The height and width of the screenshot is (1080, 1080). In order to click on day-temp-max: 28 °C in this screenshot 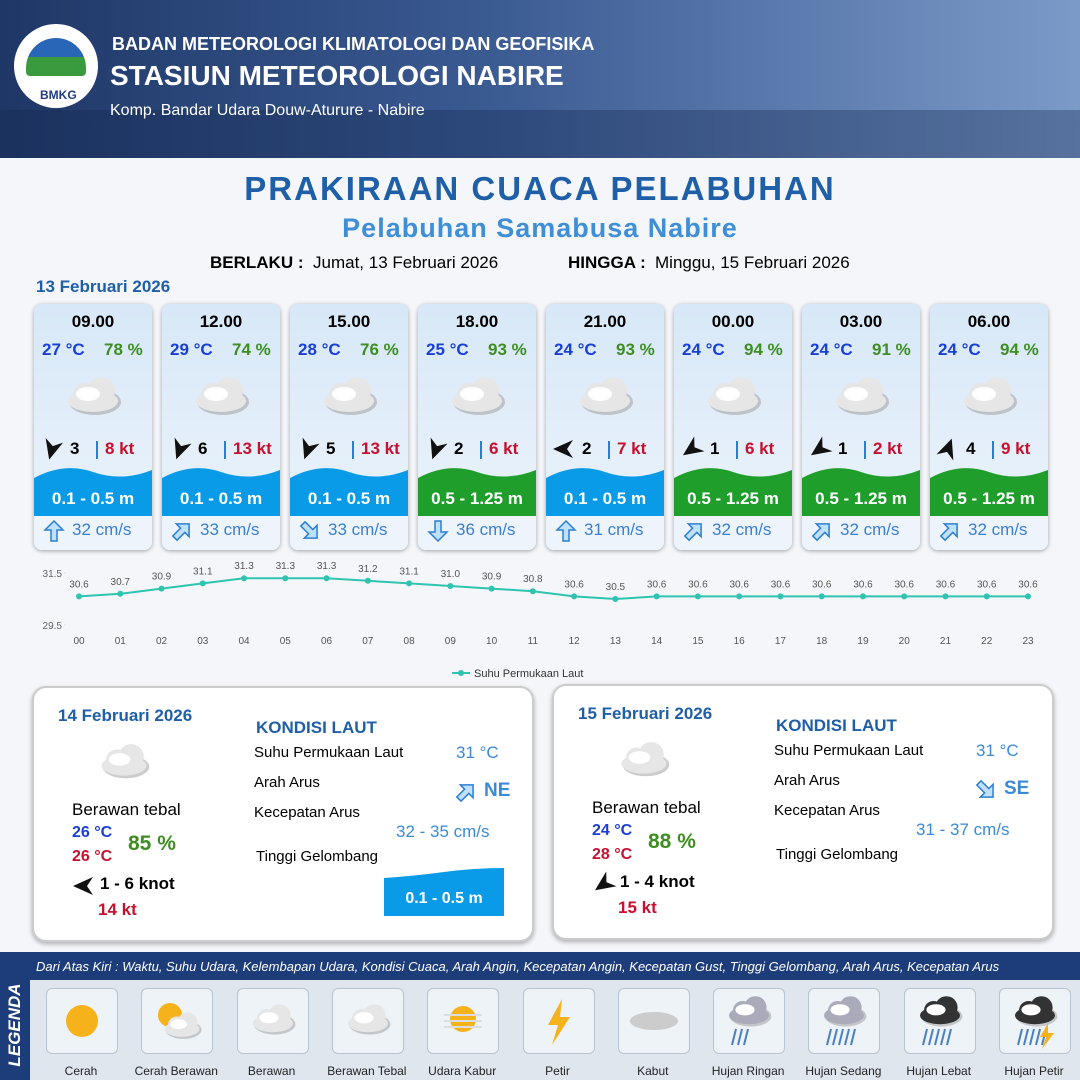, I will do `click(612, 854)`.